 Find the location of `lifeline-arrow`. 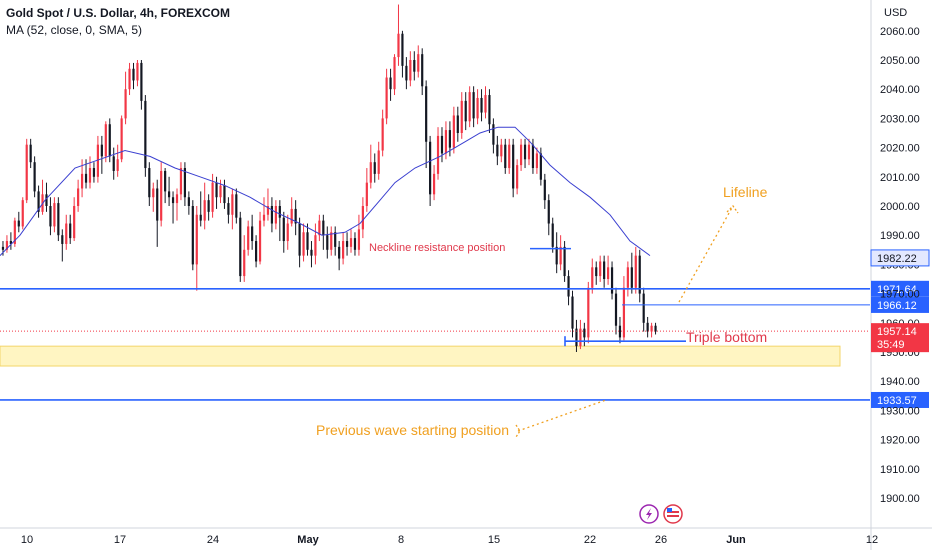

lifeline-arrow is located at coordinates (706, 254).